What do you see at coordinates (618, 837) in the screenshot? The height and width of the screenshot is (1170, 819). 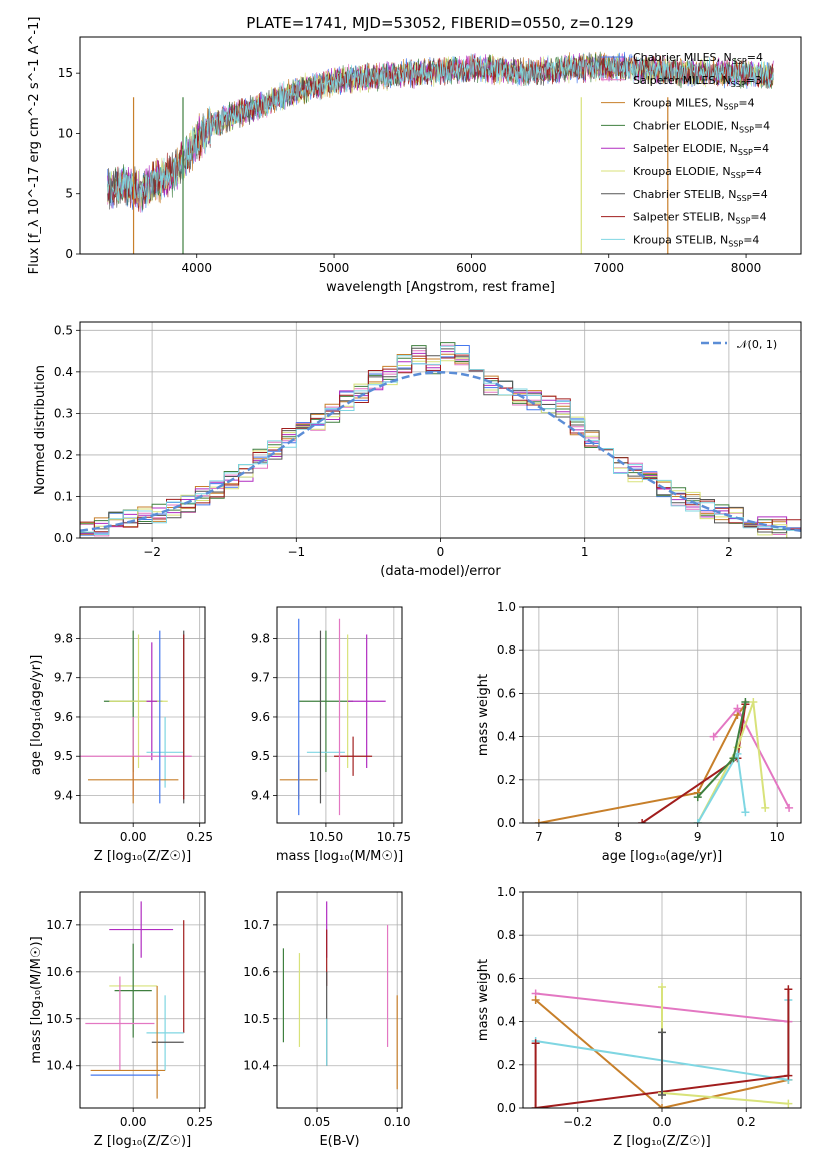 I see `x-tick-label: 8` at bounding box center [618, 837].